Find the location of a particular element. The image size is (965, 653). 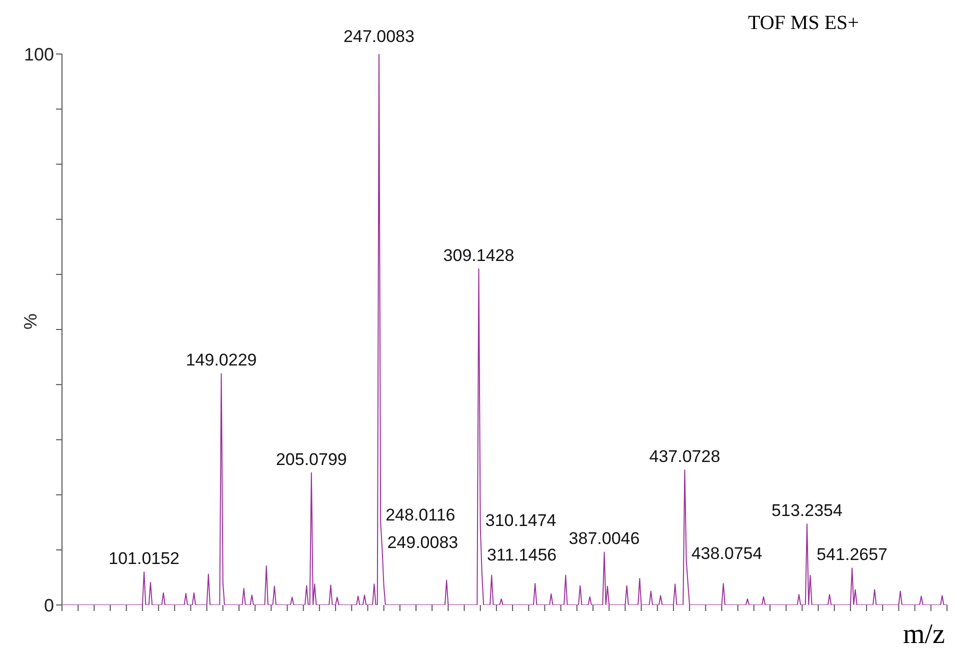

annotation: 247.0083 is located at coordinates (379, 36).